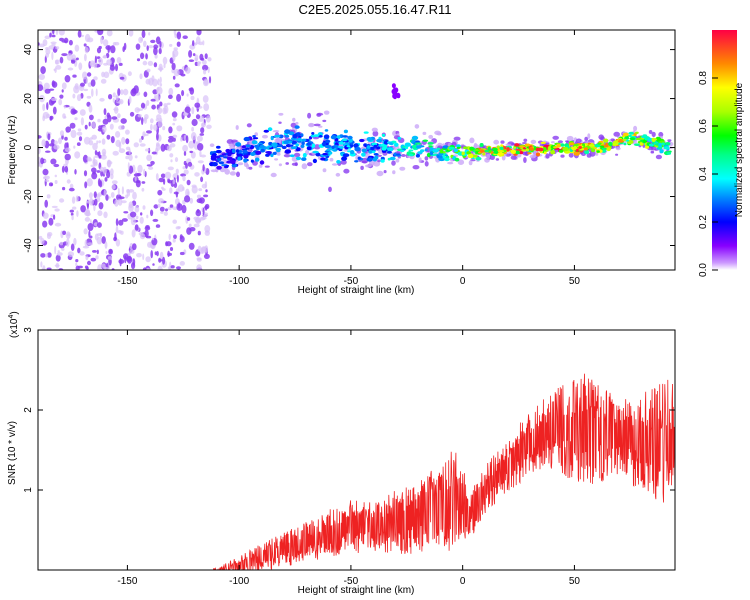 This screenshot has height=600, width=750. What do you see at coordinates (398, 96) in the screenshot?
I see `secondary-blob-mark` at bounding box center [398, 96].